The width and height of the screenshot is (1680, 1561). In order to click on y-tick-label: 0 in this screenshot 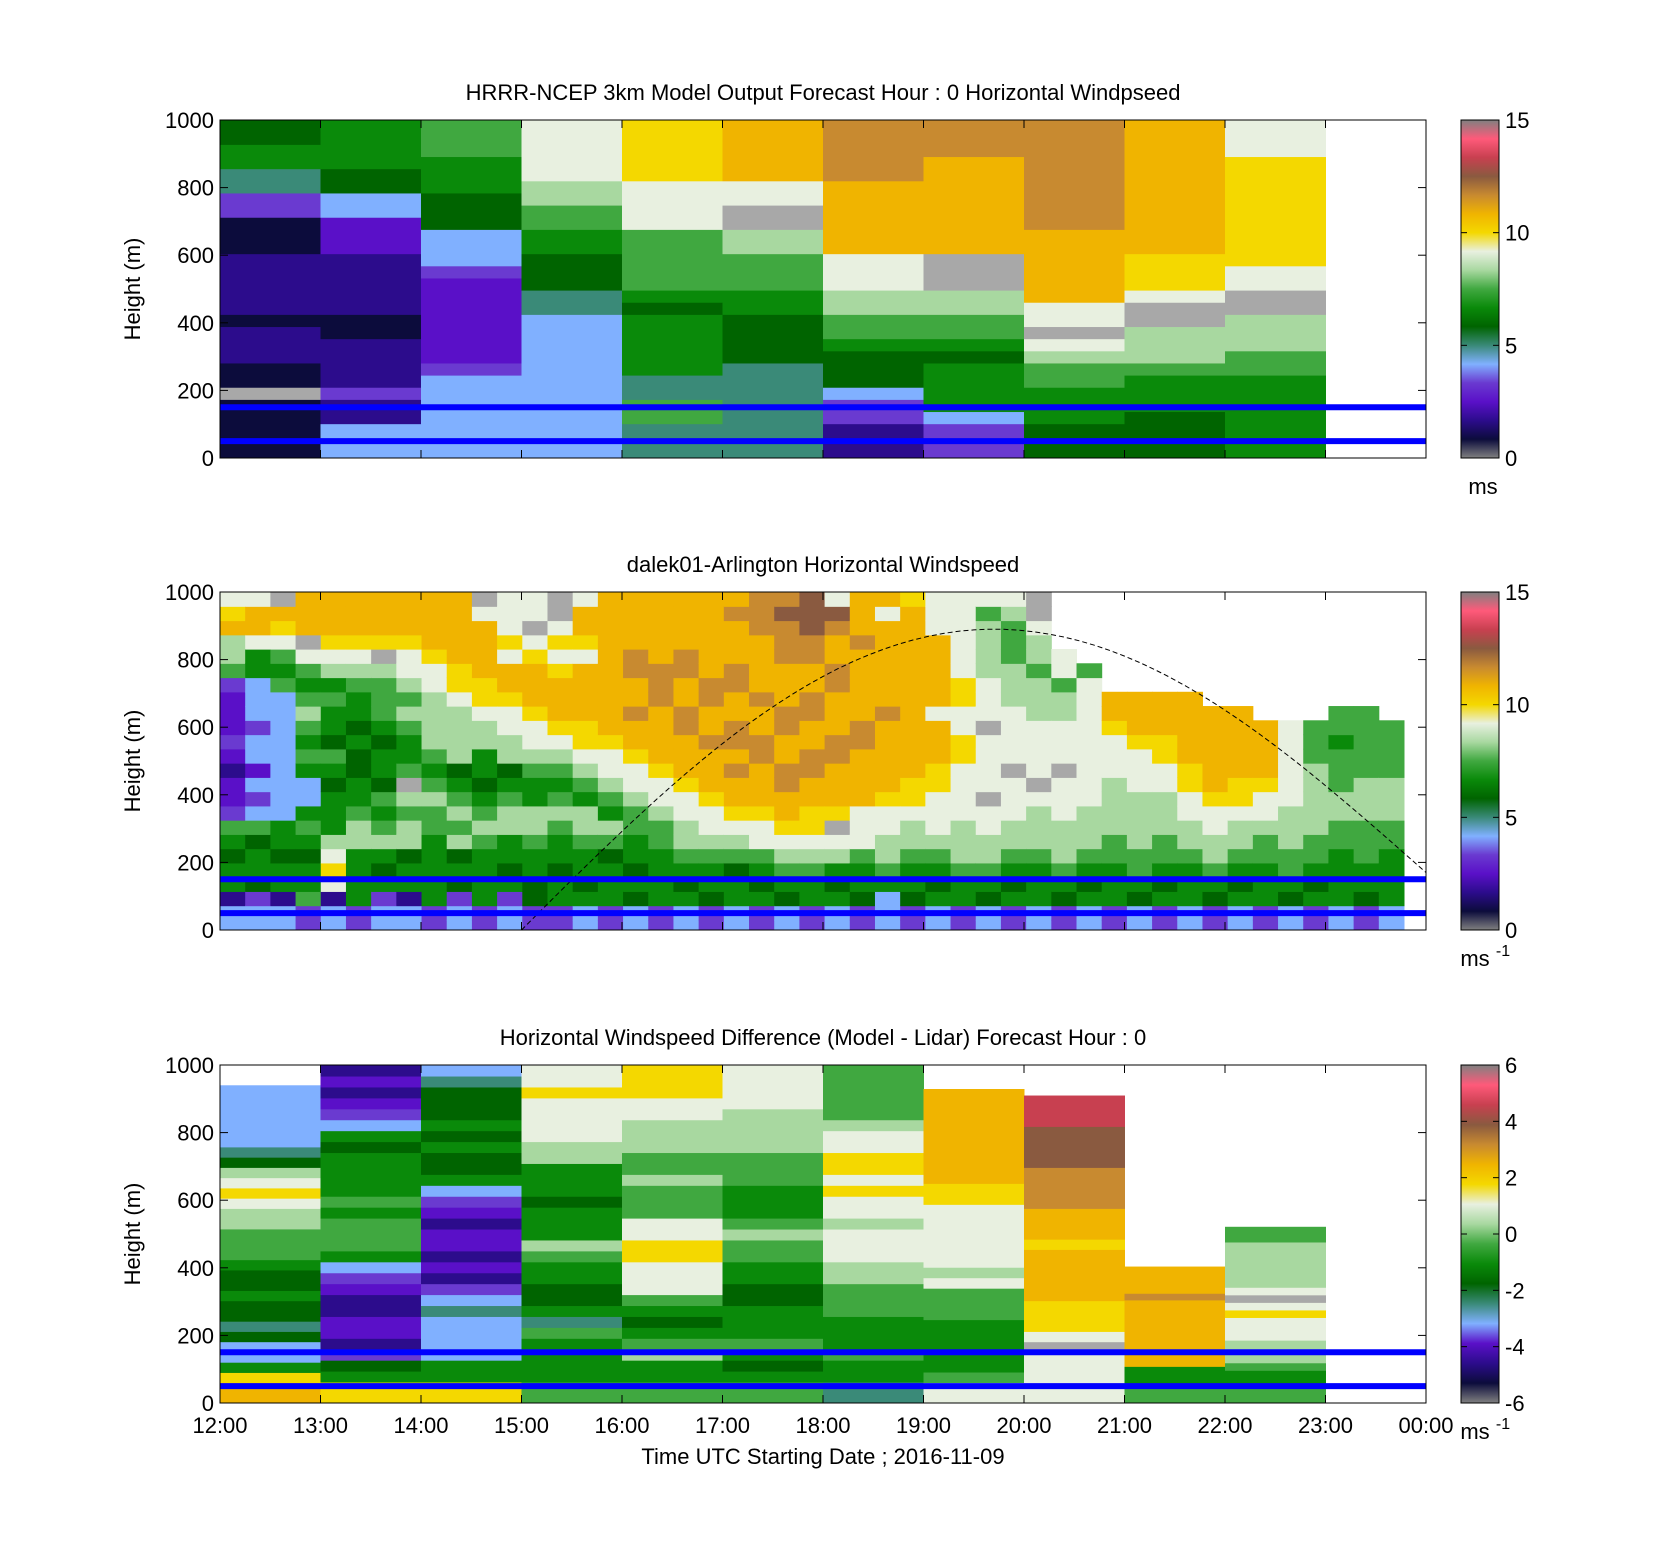, I will do `click(208, 1403)`.